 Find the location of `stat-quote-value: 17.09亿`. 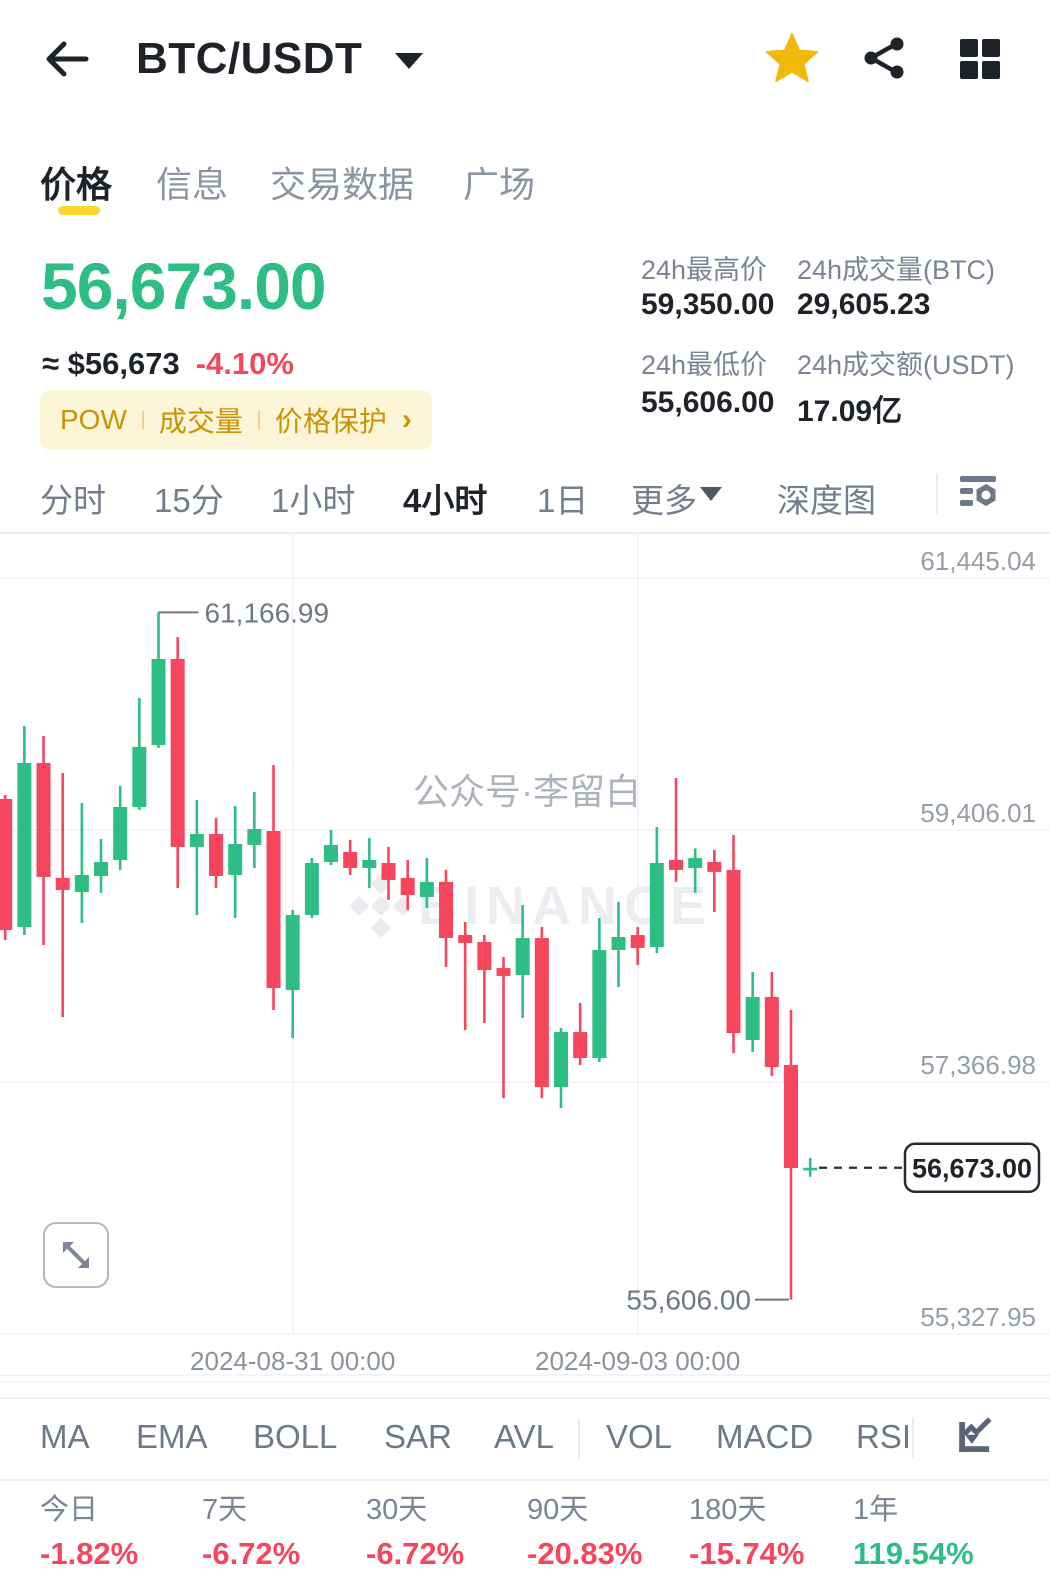

stat-quote-value: 17.09亿 is located at coordinates (850, 411).